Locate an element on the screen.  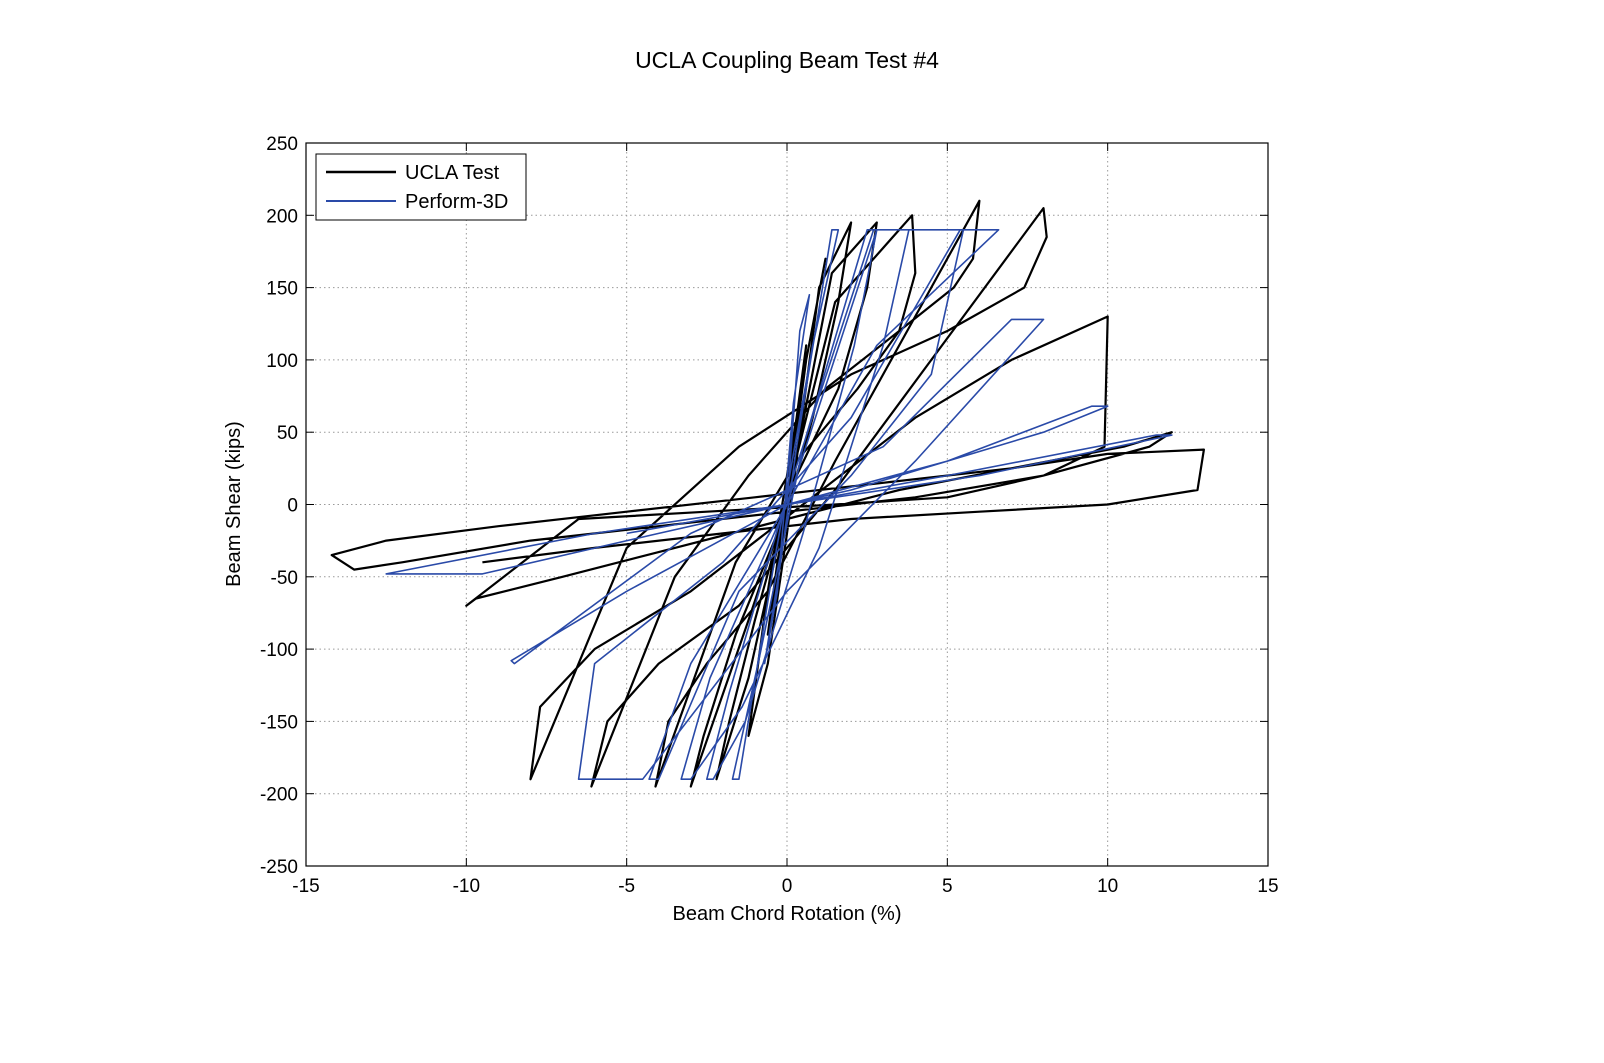
legend: UCLA Test Perform-3D is located at coordinates (421, 187).